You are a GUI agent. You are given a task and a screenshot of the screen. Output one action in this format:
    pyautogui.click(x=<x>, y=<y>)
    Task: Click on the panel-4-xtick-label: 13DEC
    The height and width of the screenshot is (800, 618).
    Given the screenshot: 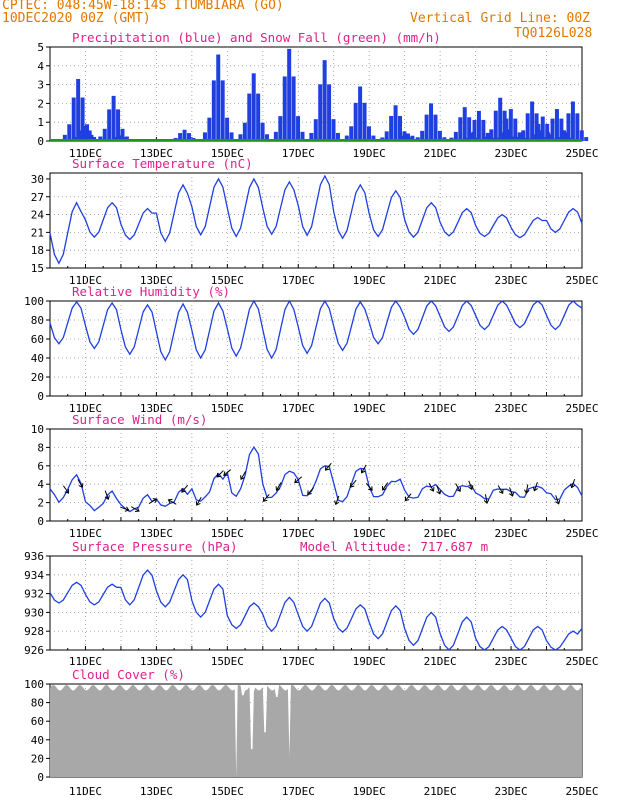 What is the action you would take?
    pyautogui.click(x=156, y=533)
    